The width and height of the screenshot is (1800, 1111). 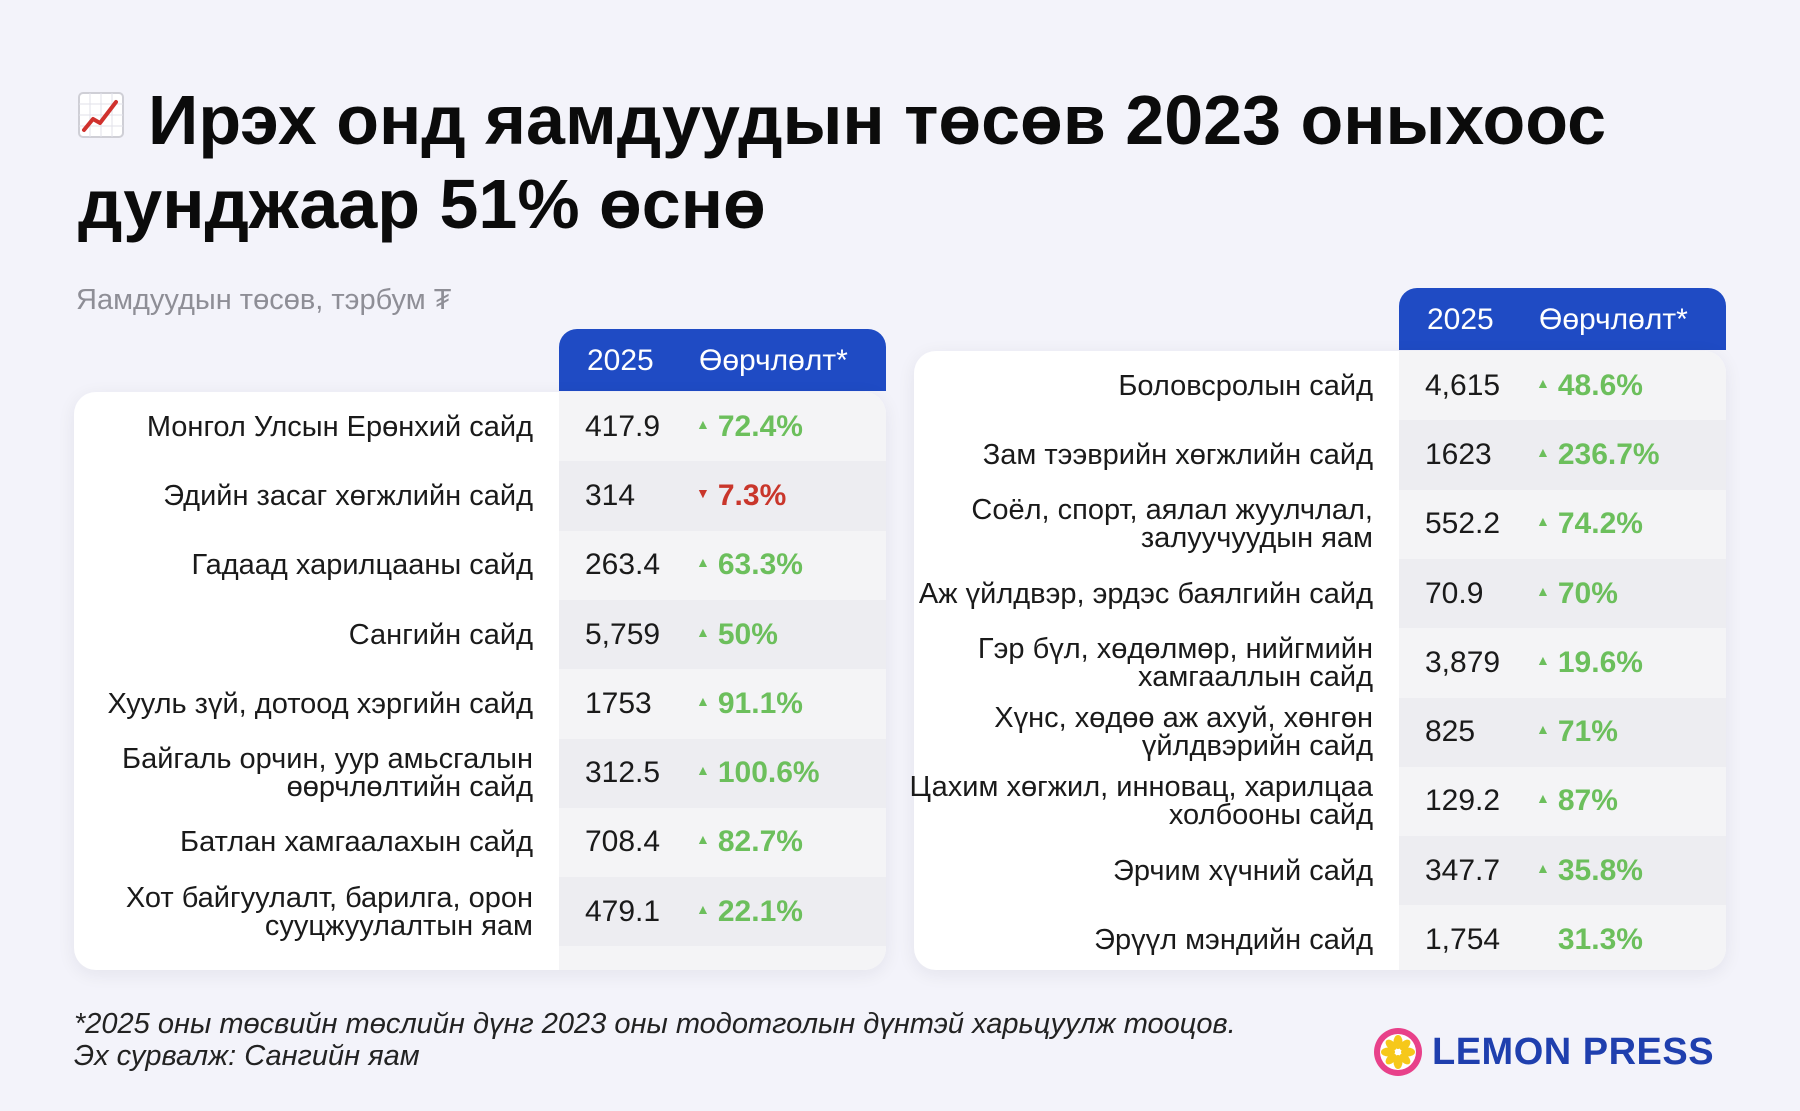 I want to click on chart-increasing-icon, so click(x=101, y=115).